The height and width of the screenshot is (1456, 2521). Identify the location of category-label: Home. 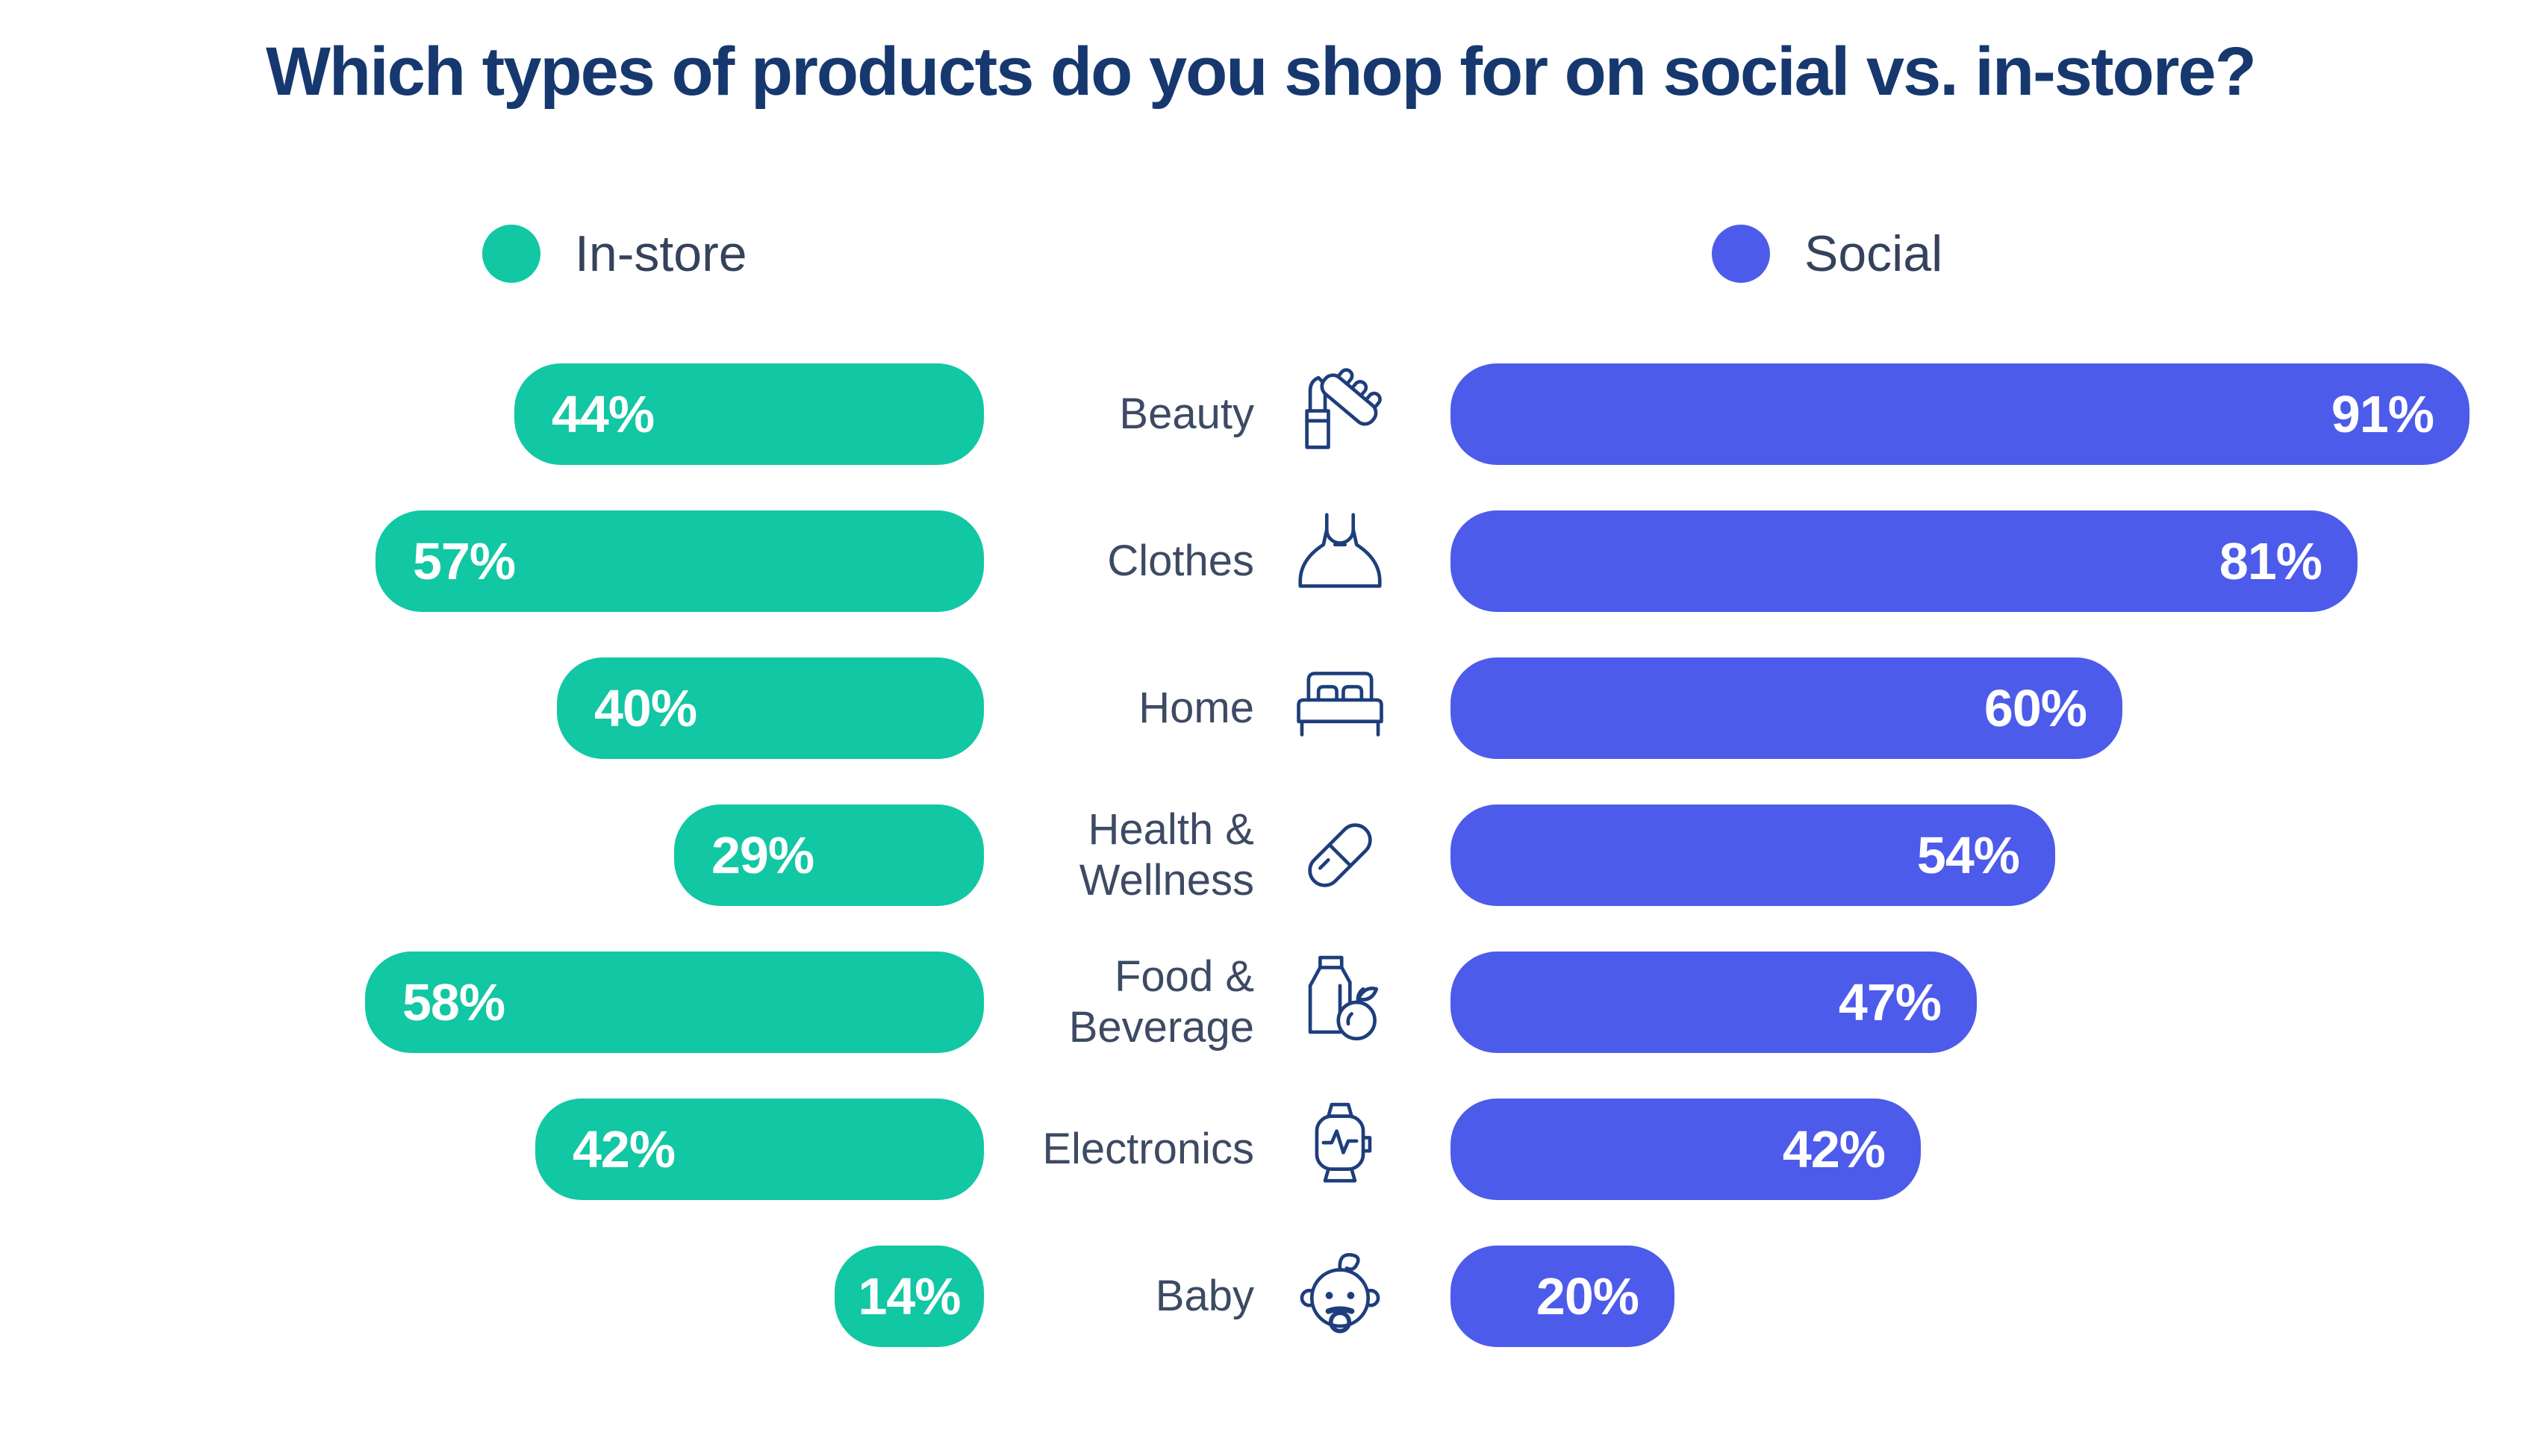
(1196, 707).